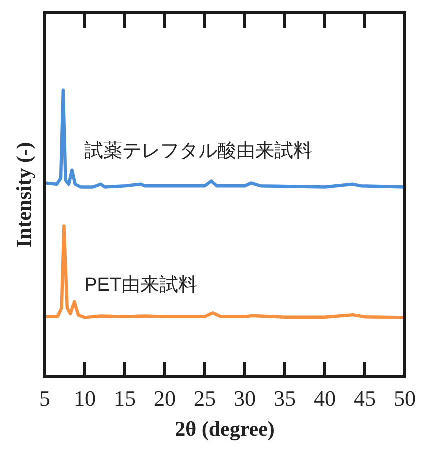 The width and height of the screenshot is (422, 450). I want to click on x-tick-label: 15, so click(125, 398).